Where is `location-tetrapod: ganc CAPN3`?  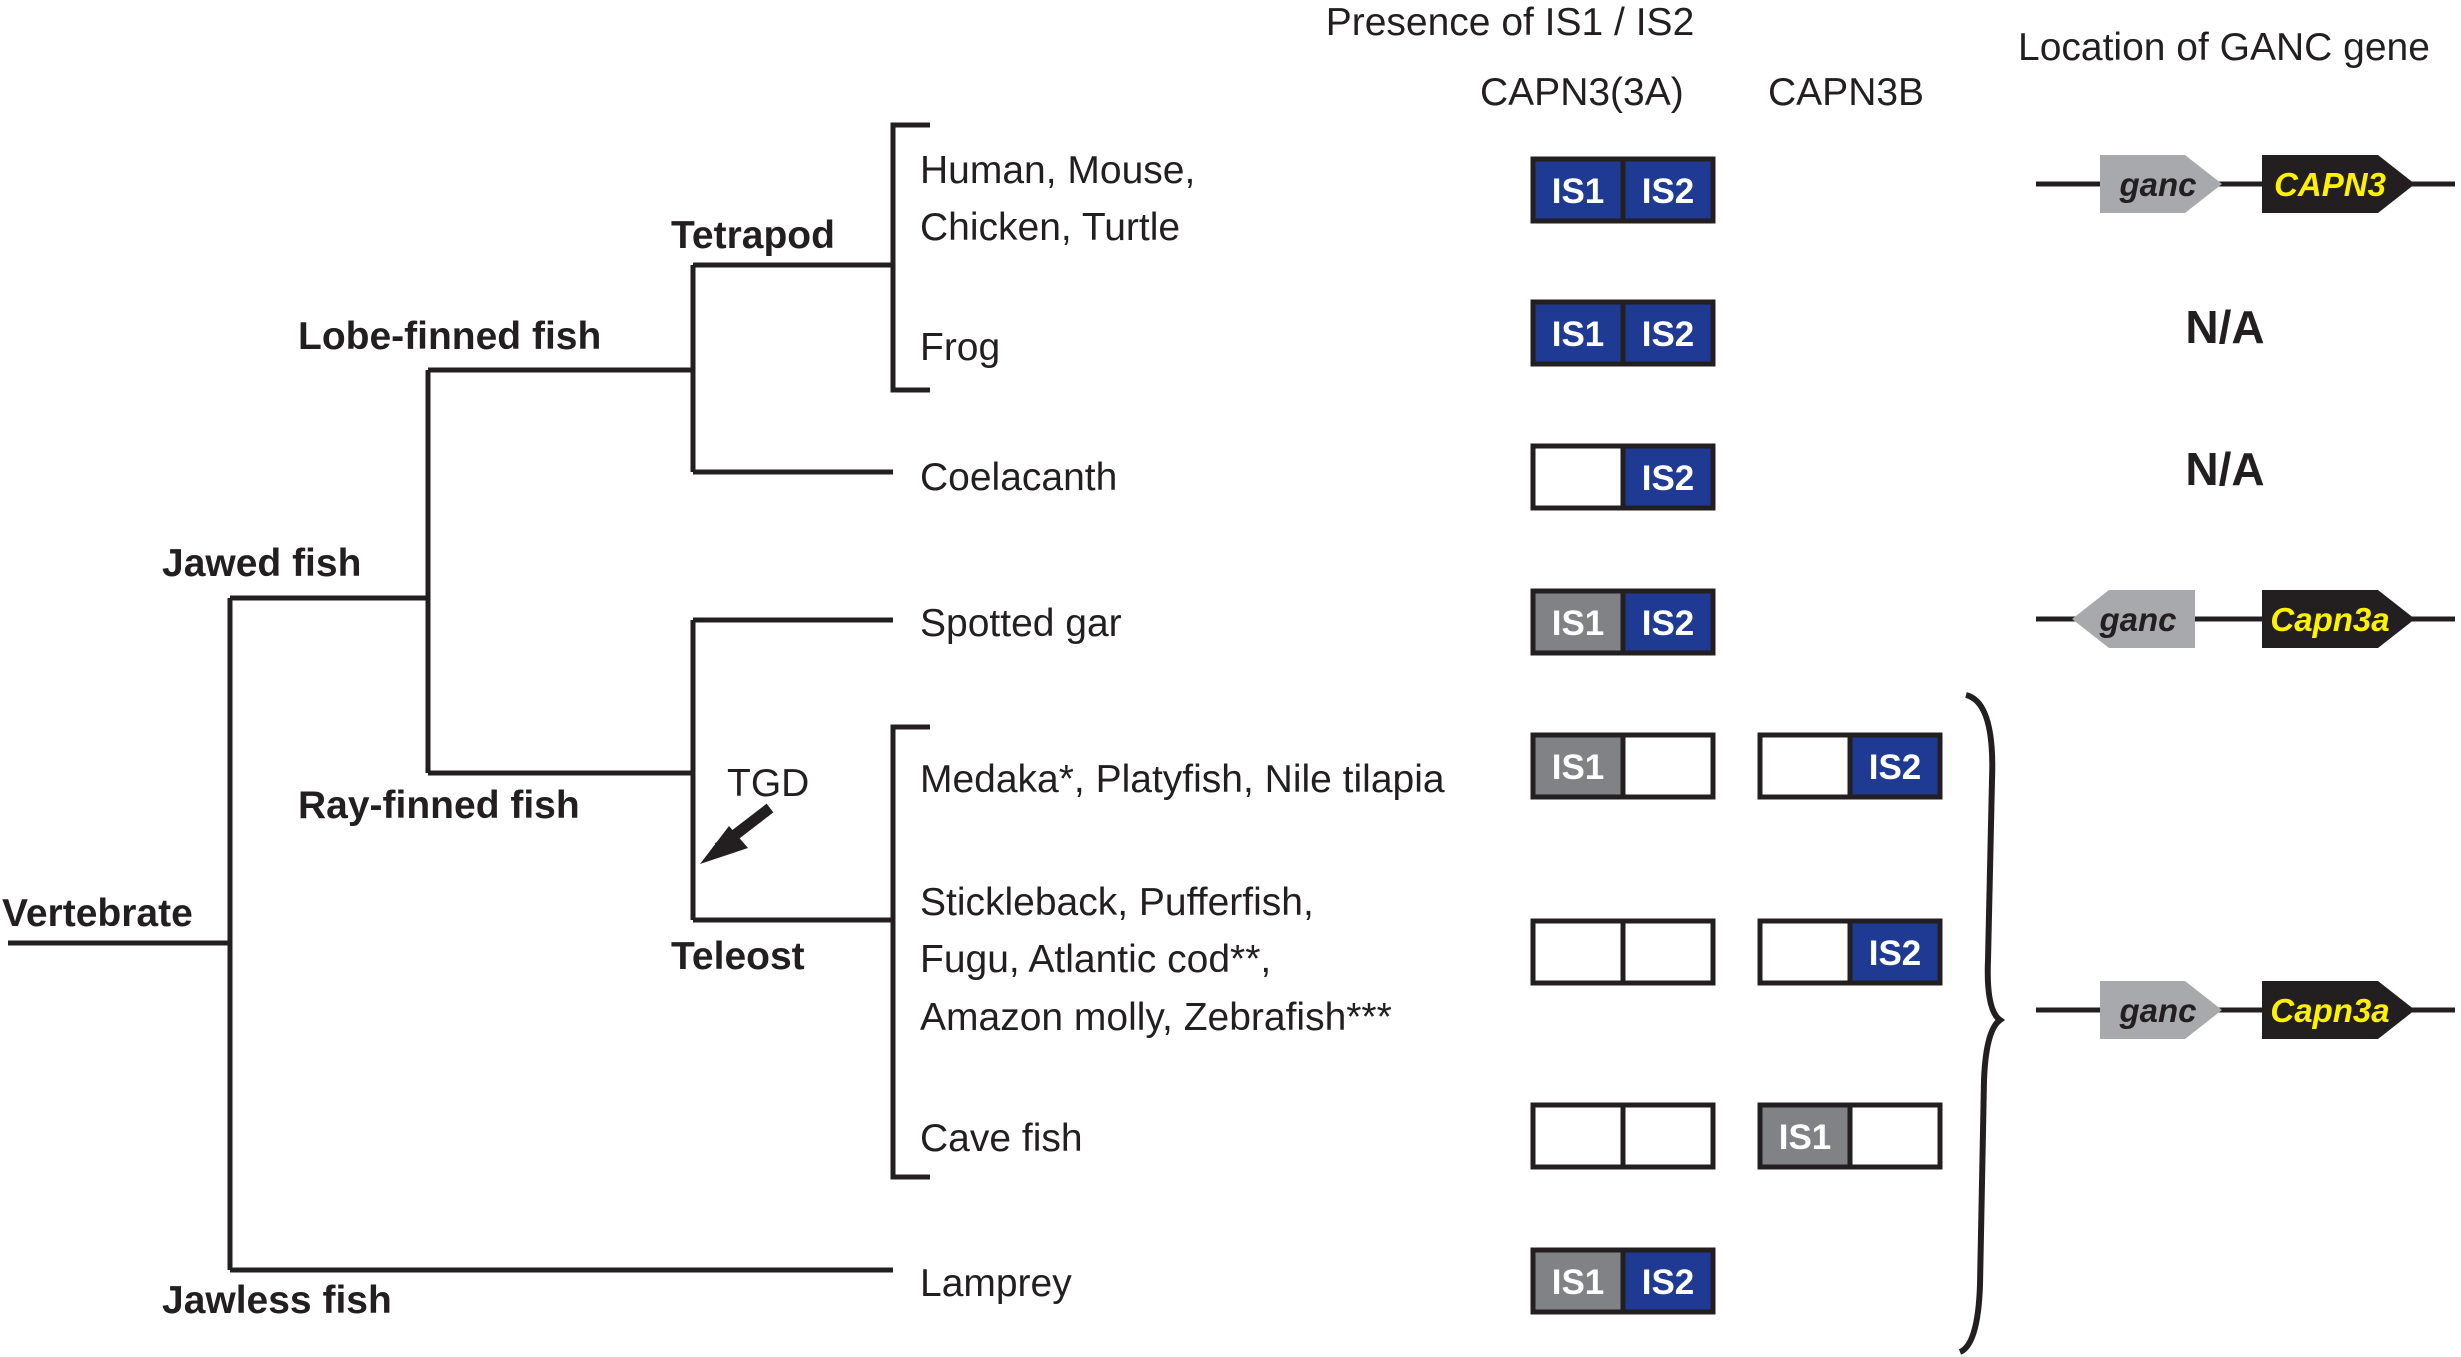
location-tetrapod: ganc CAPN3 is located at coordinates (2245, 184).